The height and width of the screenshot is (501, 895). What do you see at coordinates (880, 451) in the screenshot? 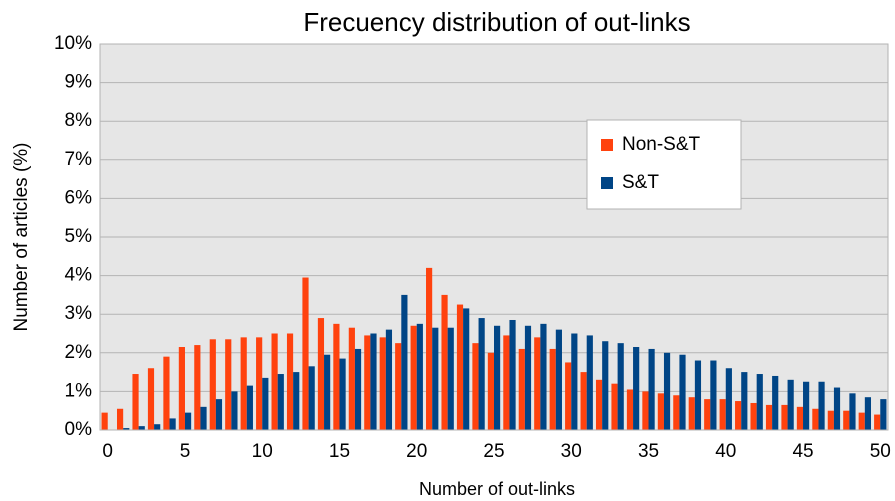
I see `x-tick-label: 50` at bounding box center [880, 451].